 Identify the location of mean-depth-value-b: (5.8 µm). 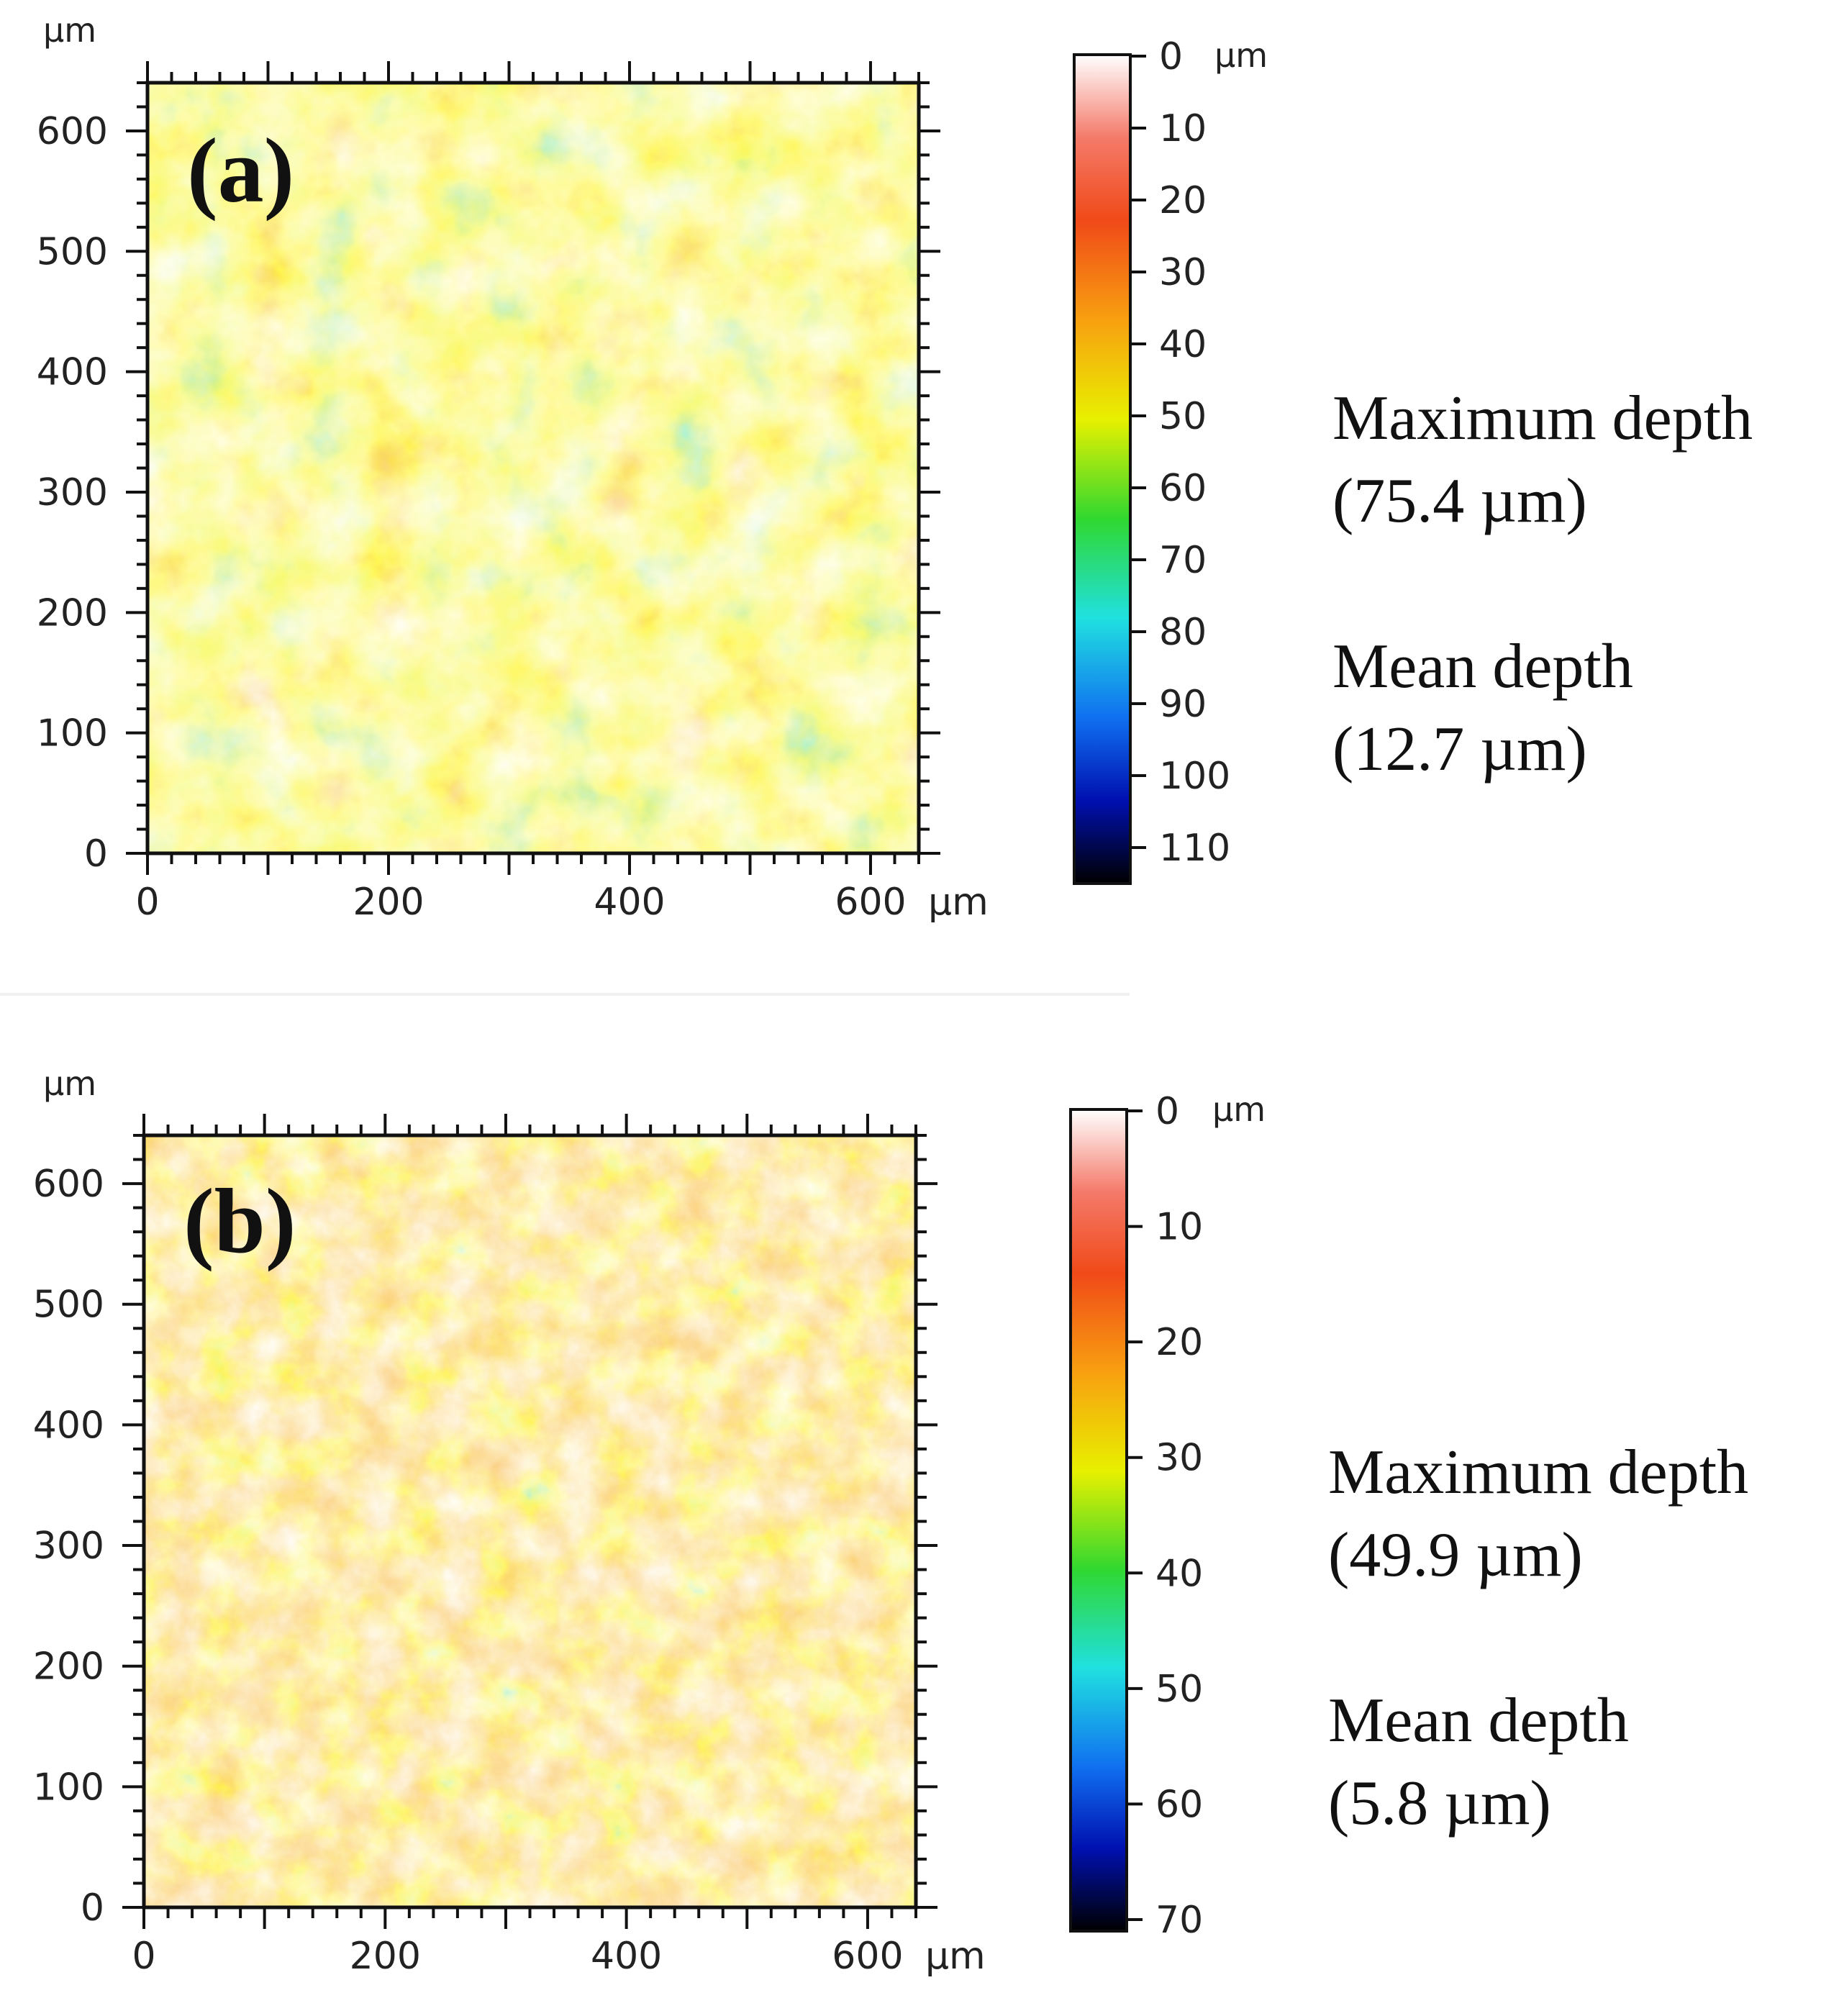
(1439, 1803).